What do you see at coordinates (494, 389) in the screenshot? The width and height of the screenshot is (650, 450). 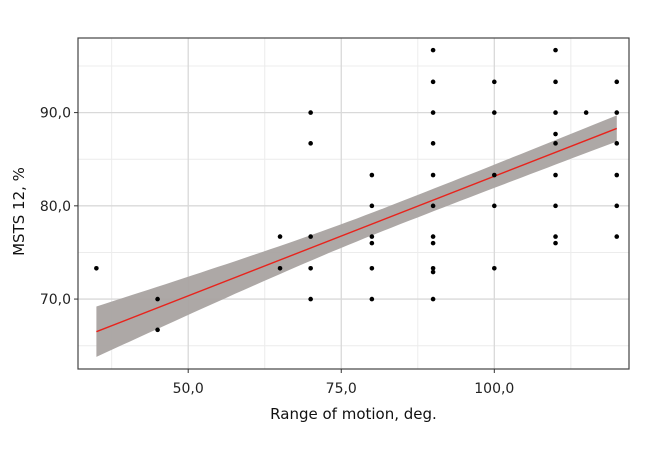 I see `x-tick-label: 100,0` at bounding box center [494, 389].